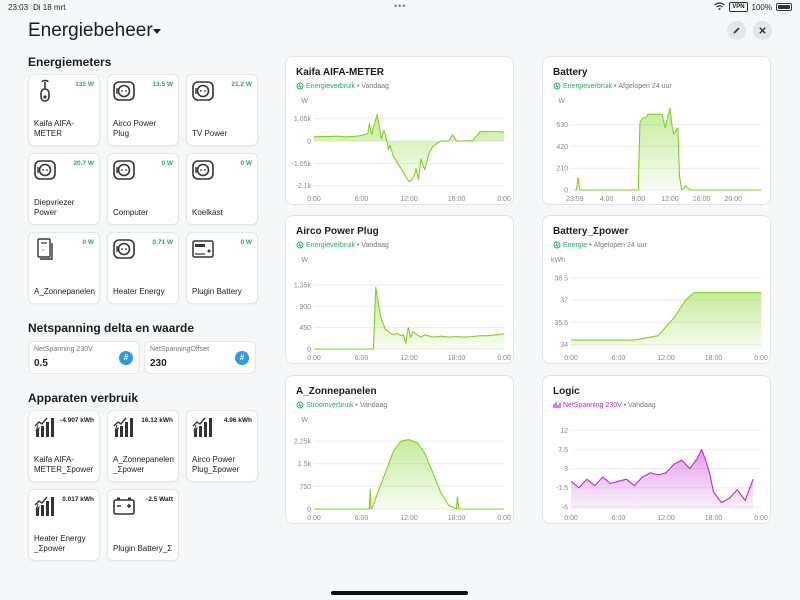 This screenshot has height=600, width=800. I want to click on status-time: 23:03, so click(18, 7).